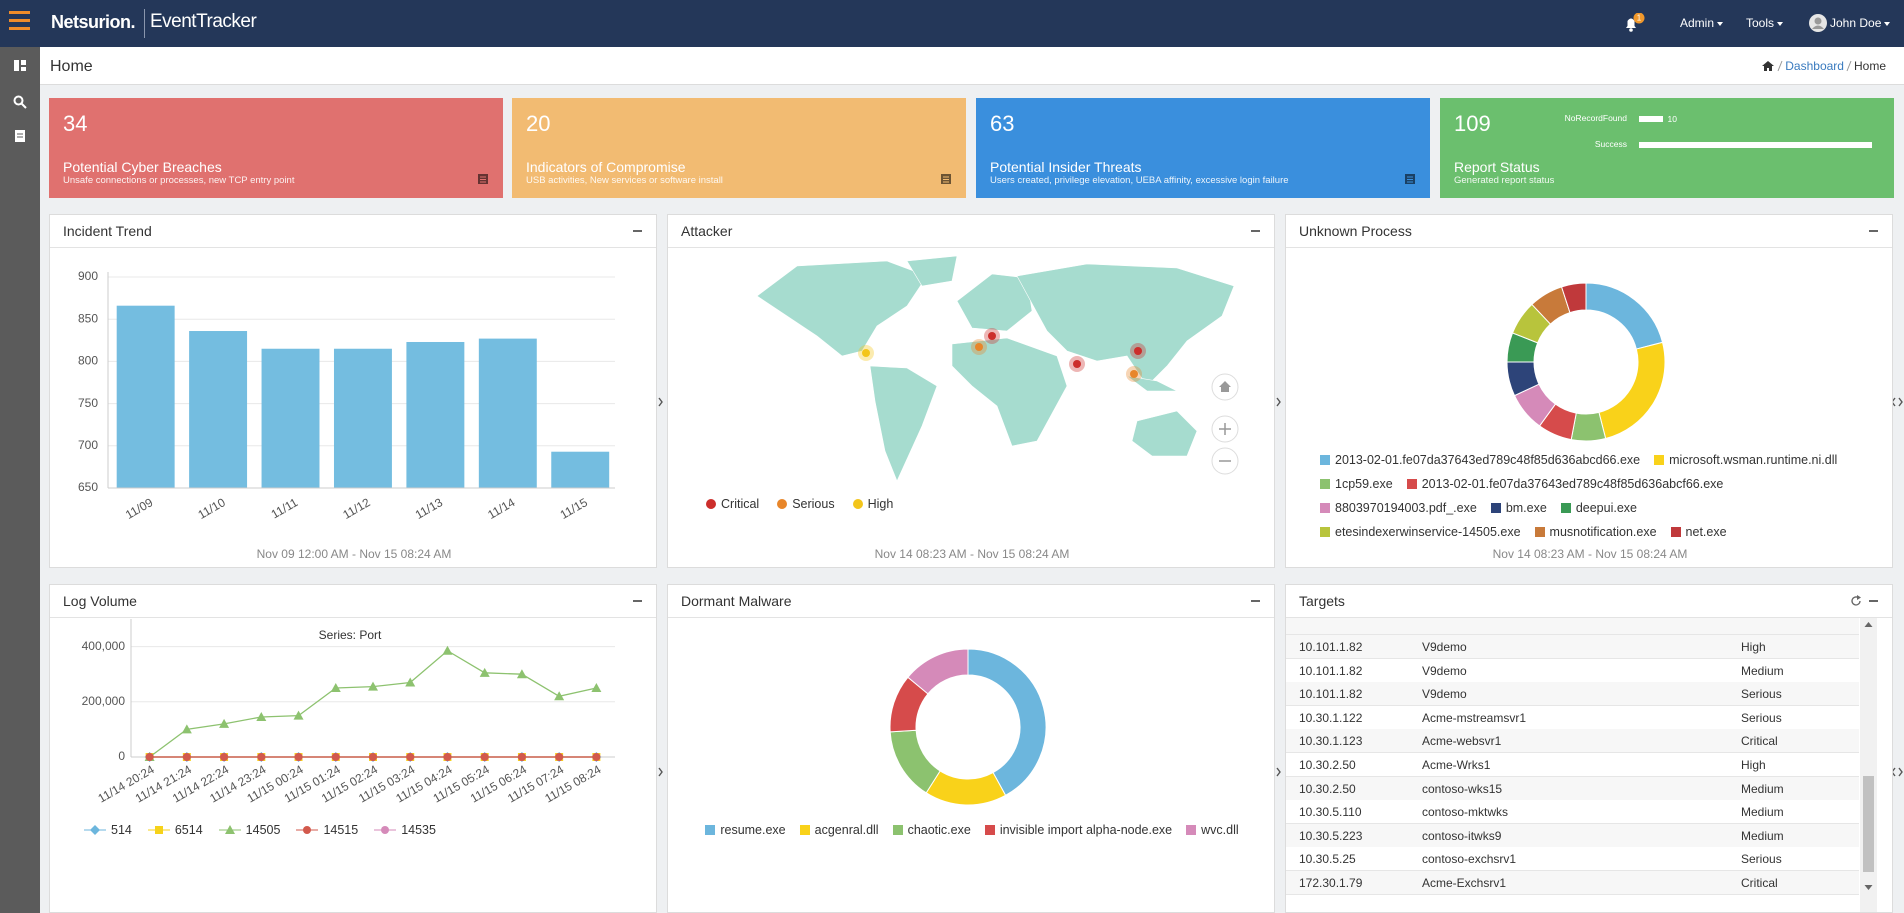  Describe the element at coordinates (1572, 765) in the screenshot. I see `table-row: 10.30.2.50 Acme-Wrks1 High` at that location.